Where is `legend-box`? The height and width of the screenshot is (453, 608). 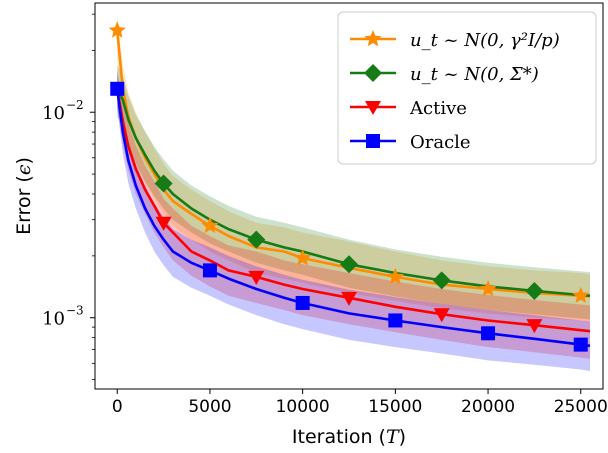
legend-box is located at coordinates (467, 88).